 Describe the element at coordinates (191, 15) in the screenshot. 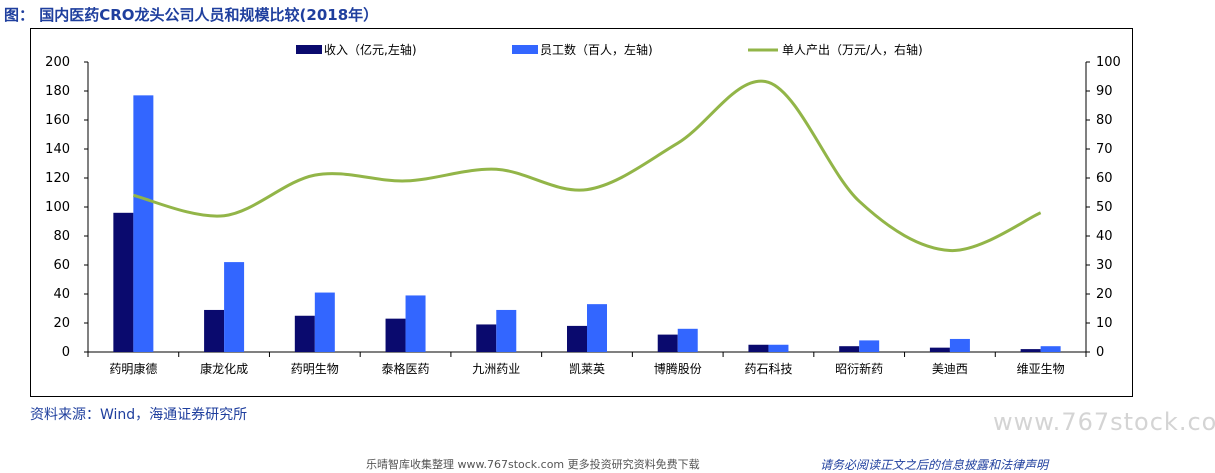

I see `figure-title: 图： 国内医药CRO龙头公司人员和规模比较(2018年）` at that location.